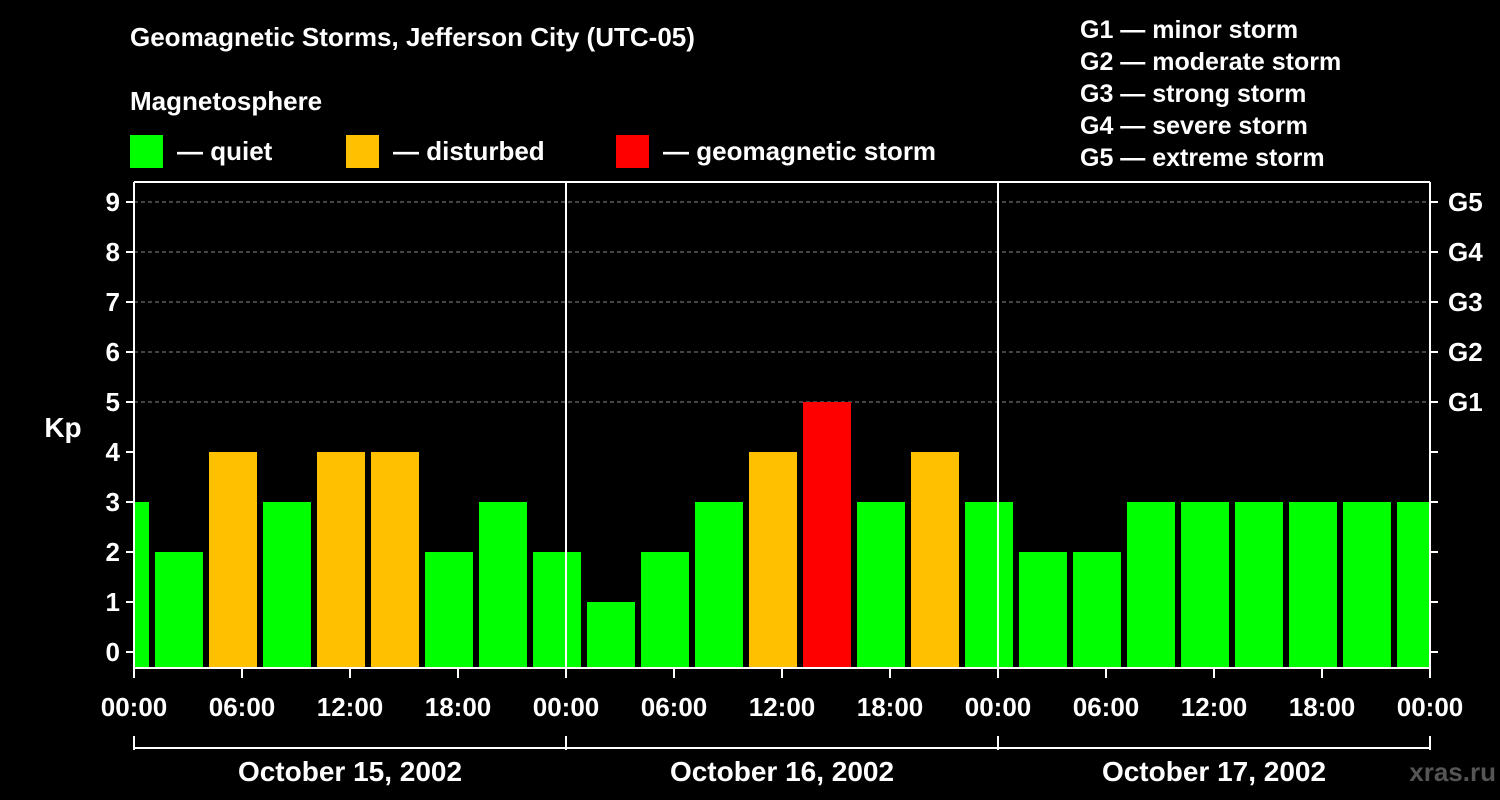 The height and width of the screenshot is (800, 1500). I want to click on legend-swatch-disturbed, so click(362, 151).